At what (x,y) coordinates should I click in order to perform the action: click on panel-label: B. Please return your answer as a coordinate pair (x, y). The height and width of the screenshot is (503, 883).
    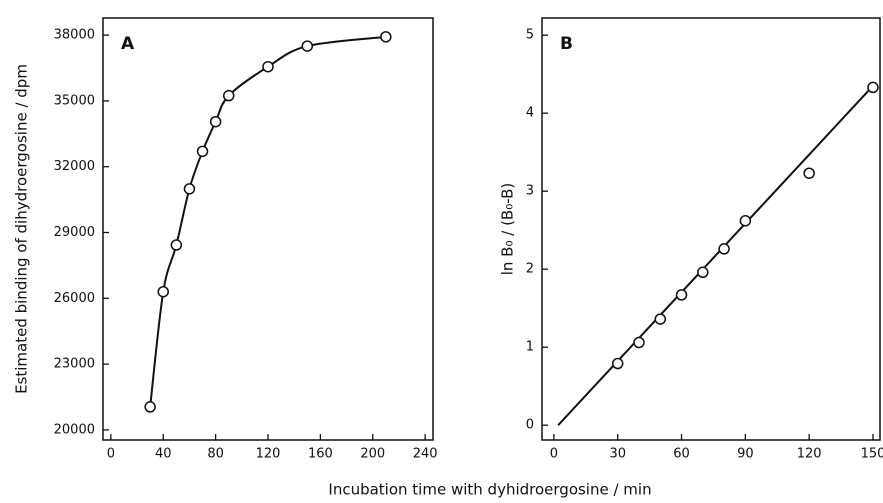
    Looking at the image, I should click on (566, 44).